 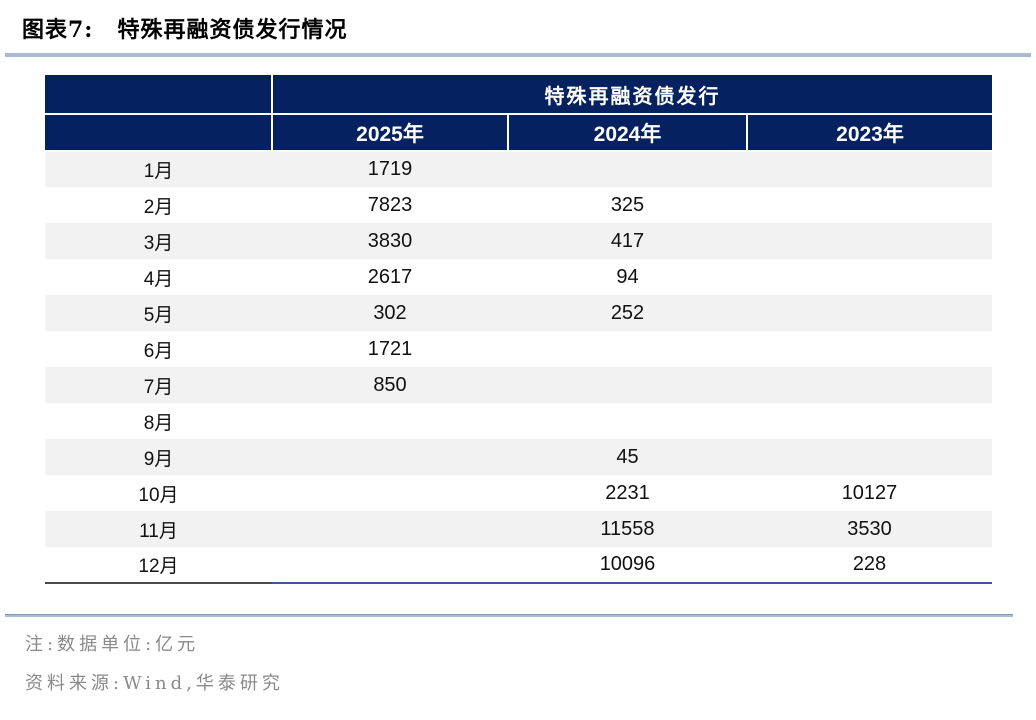 What do you see at coordinates (627, 204) in the screenshot?
I see `value-2024: 325` at bounding box center [627, 204].